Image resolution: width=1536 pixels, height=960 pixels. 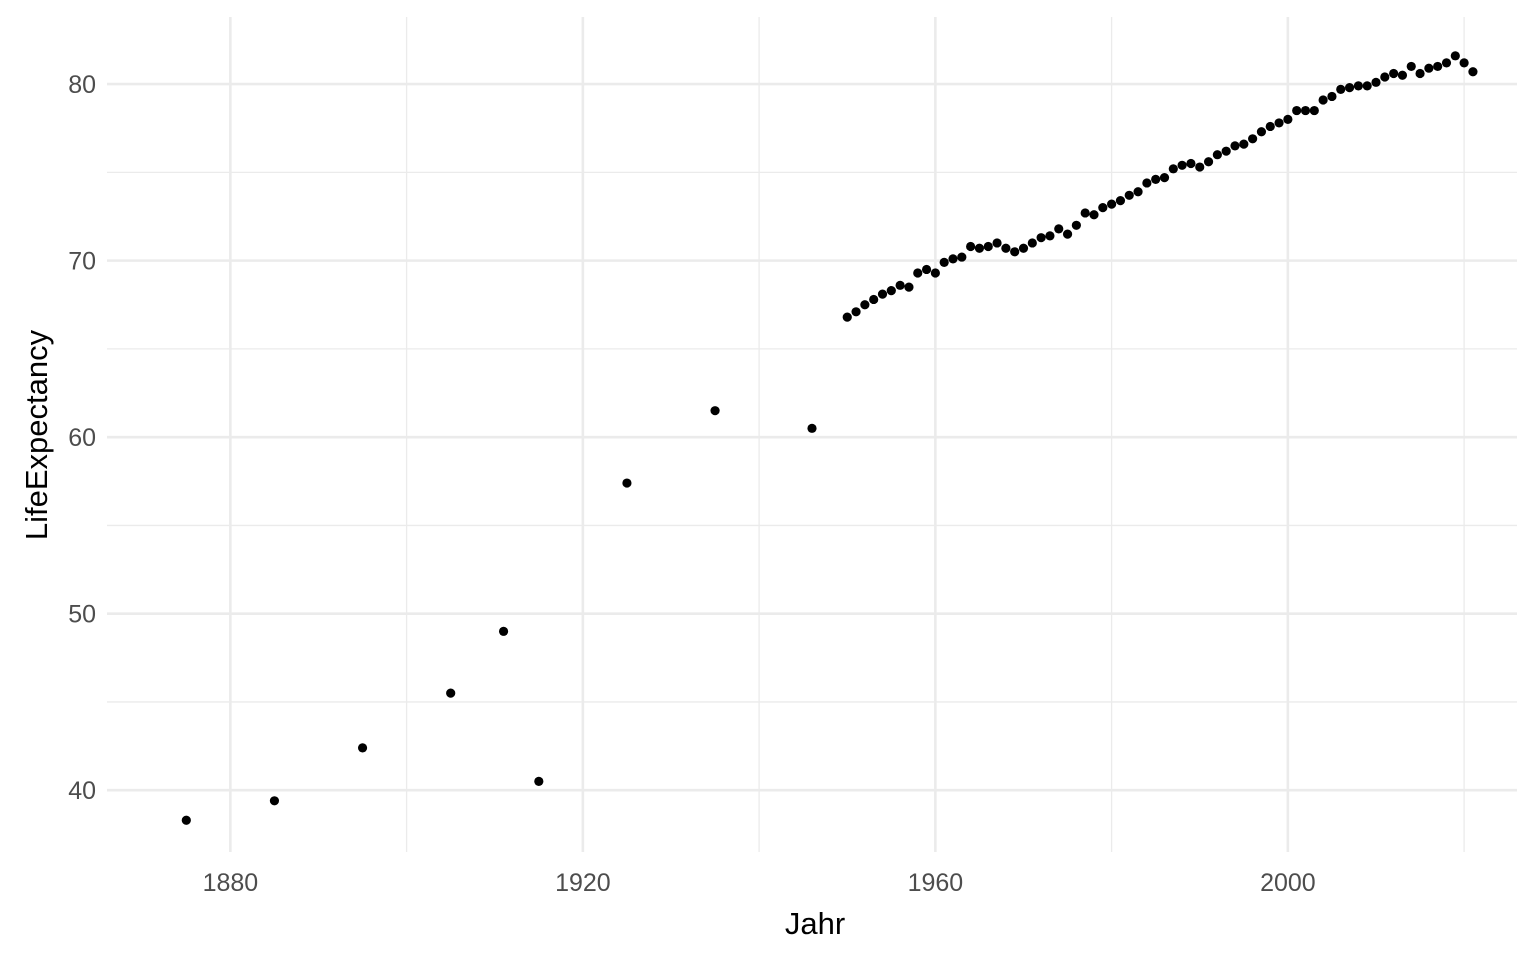 What do you see at coordinates (815, 923) in the screenshot?
I see `x-axis-title: Jahr` at bounding box center [815, 923].